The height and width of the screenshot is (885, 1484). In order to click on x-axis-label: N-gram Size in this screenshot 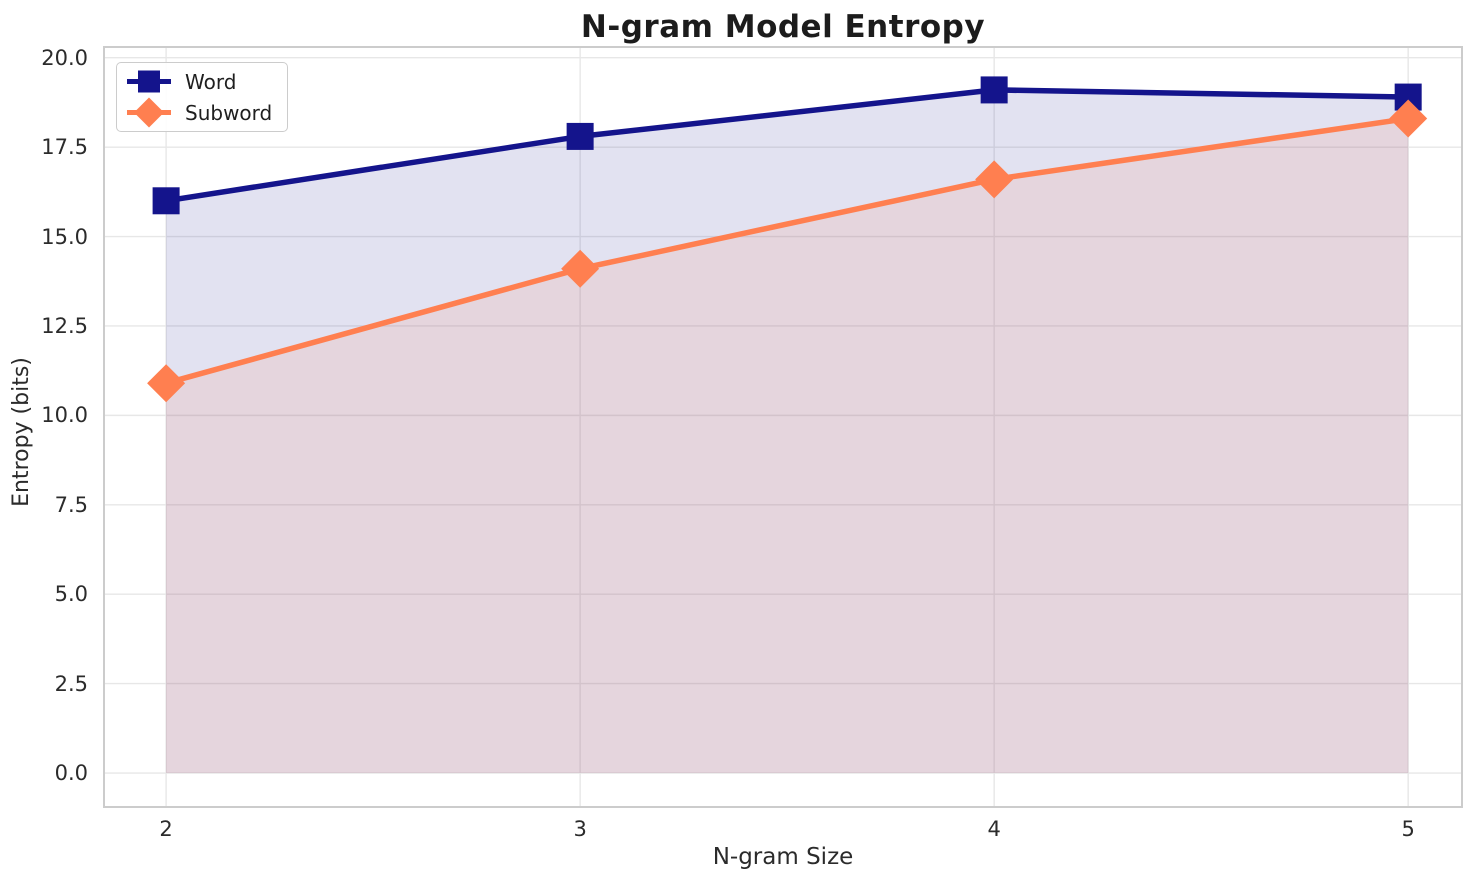, I will do `click(783, 857)`.